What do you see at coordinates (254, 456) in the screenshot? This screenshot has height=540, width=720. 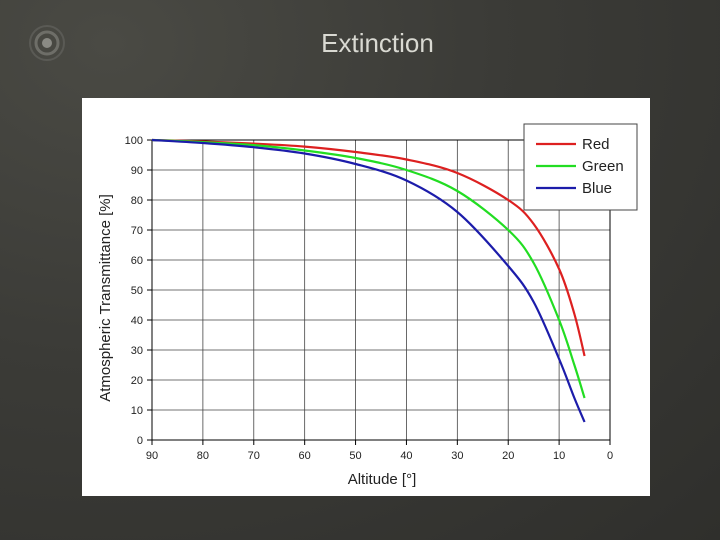 I see `x-tick-label: 70` at bounding box center [254, 456].